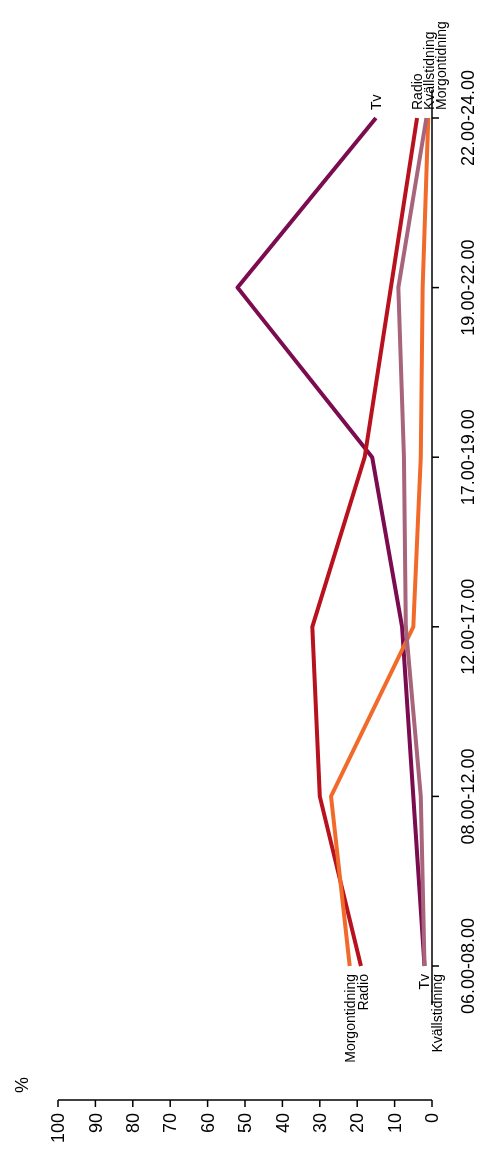  What do you see at coordinates (133, 1123) in the screenshot?
I see `x-tick-label: 80` at bounding box center [133, 1123].